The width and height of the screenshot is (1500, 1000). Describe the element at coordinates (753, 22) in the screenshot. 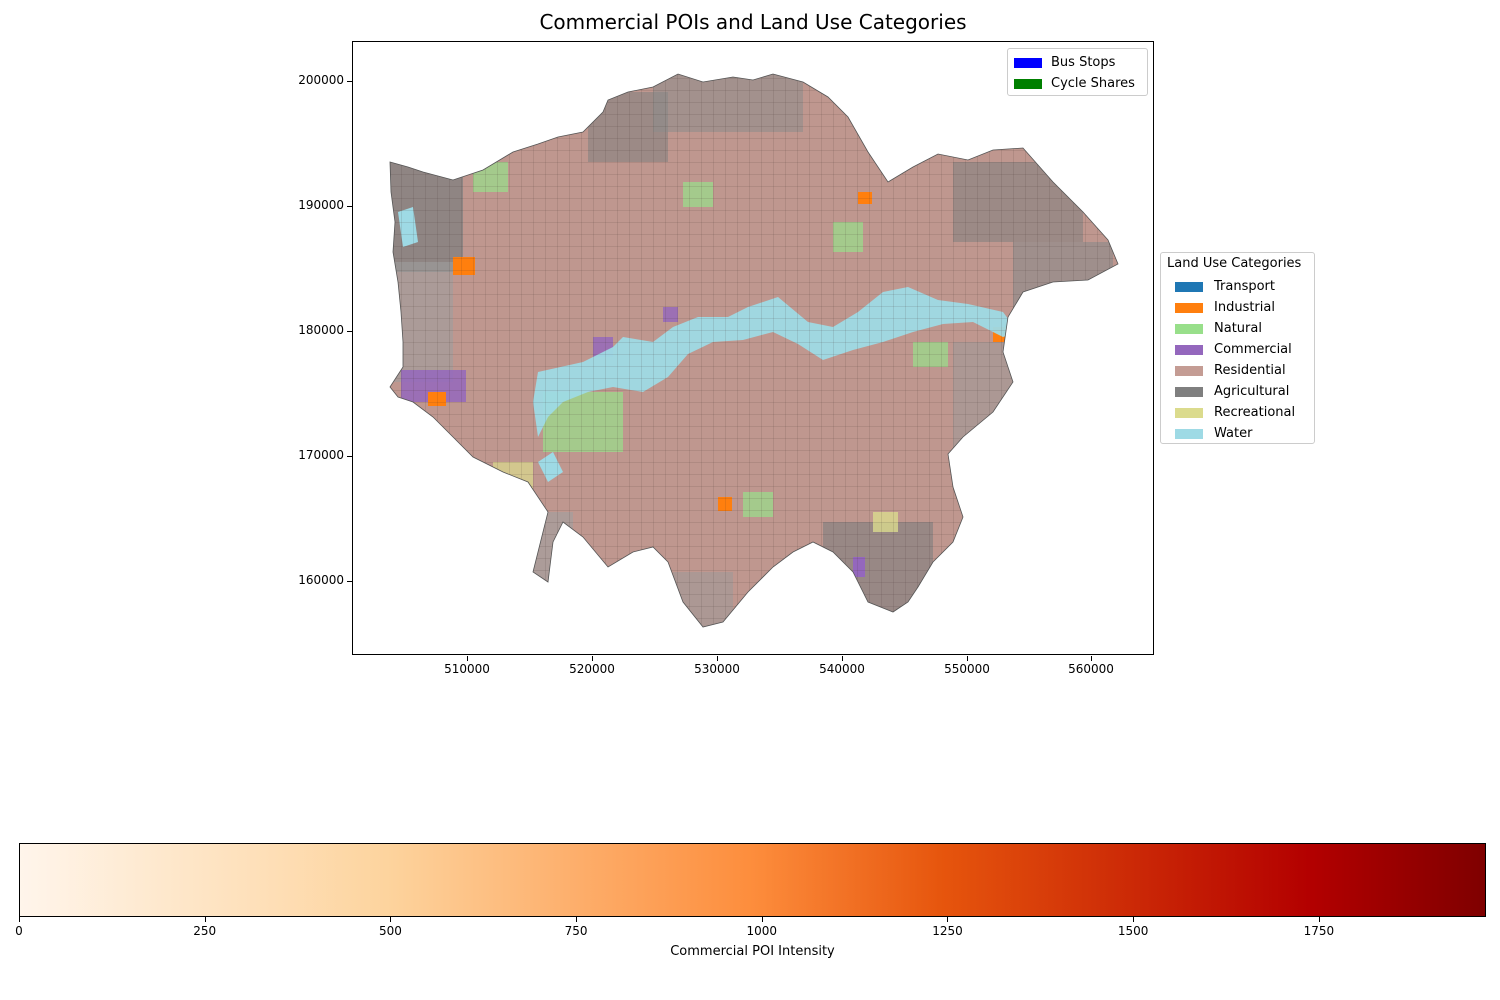

I see `map-title: Commercial POIs and Land Use Categories` at that location.